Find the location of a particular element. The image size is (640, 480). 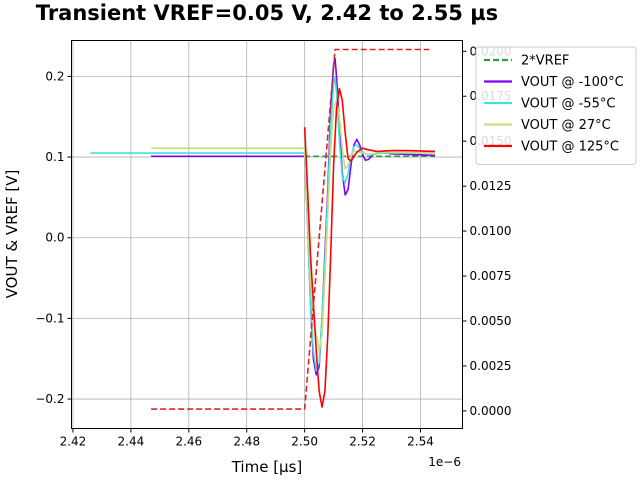

y-tick-label-left: 0.1 is located at coordinates (54, 157).